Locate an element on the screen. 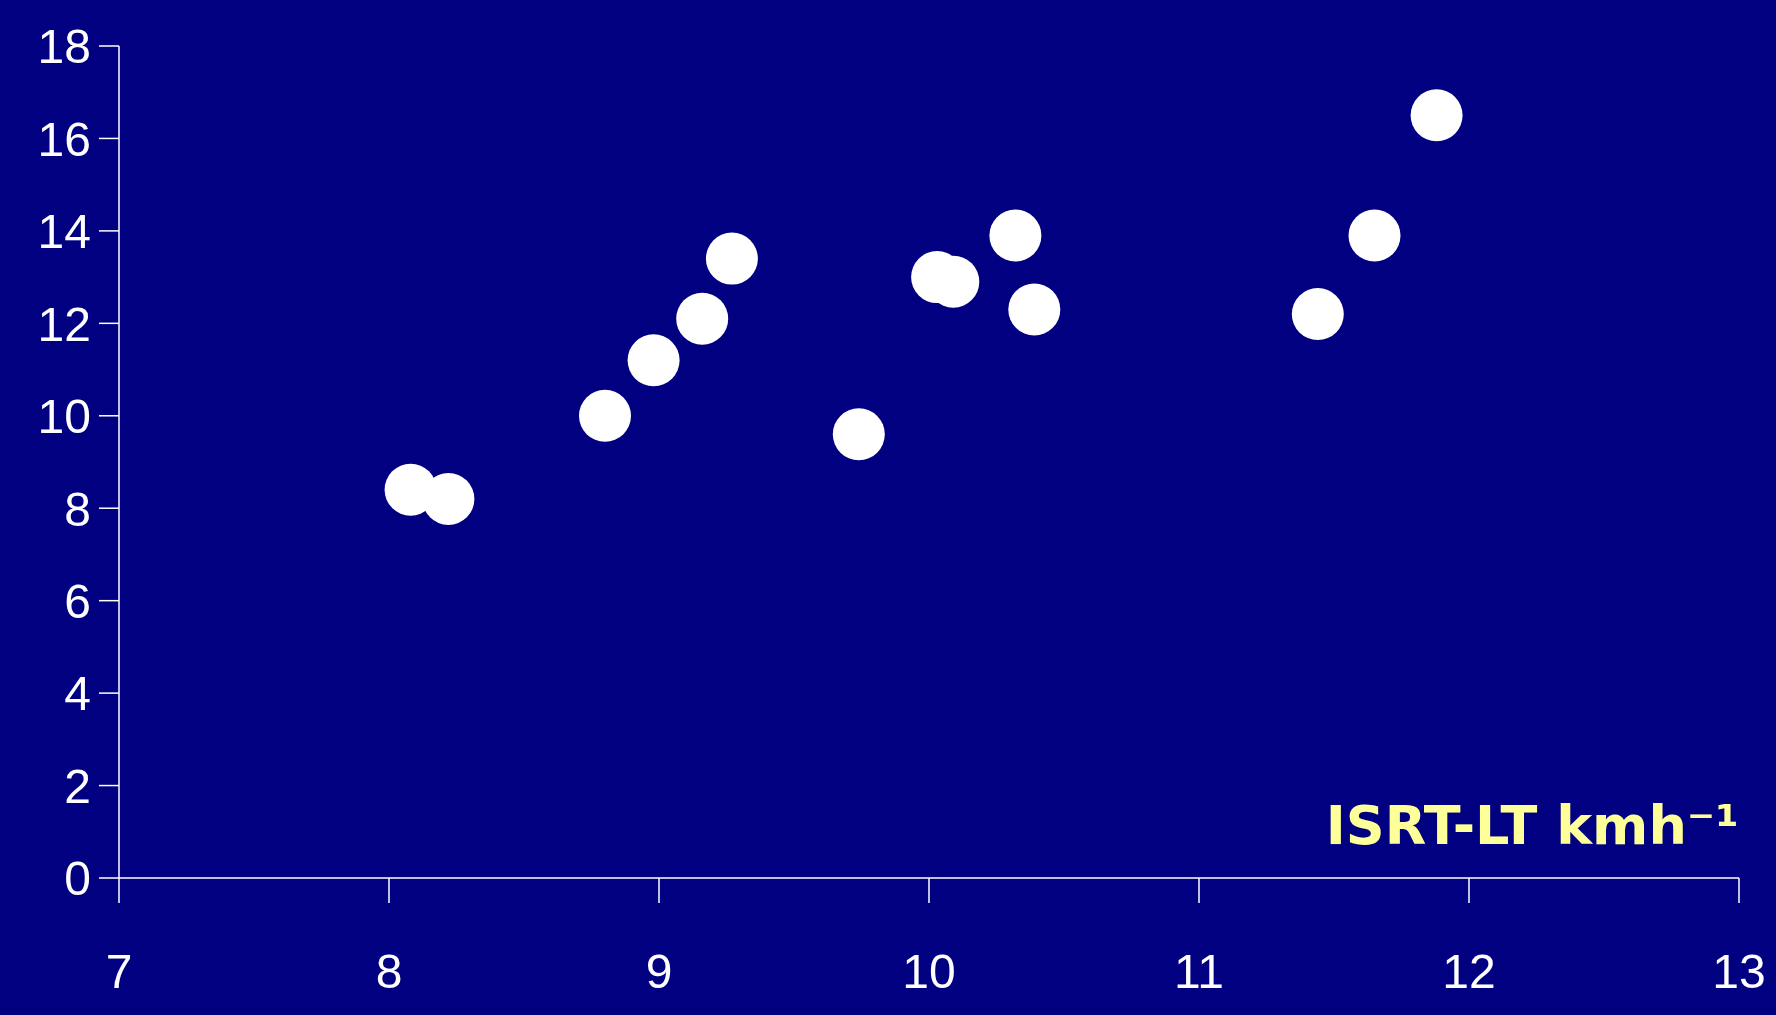 This screenshot has width=1776, height=1015. y-tick-label: 8 is located at coordinates (77, 509).